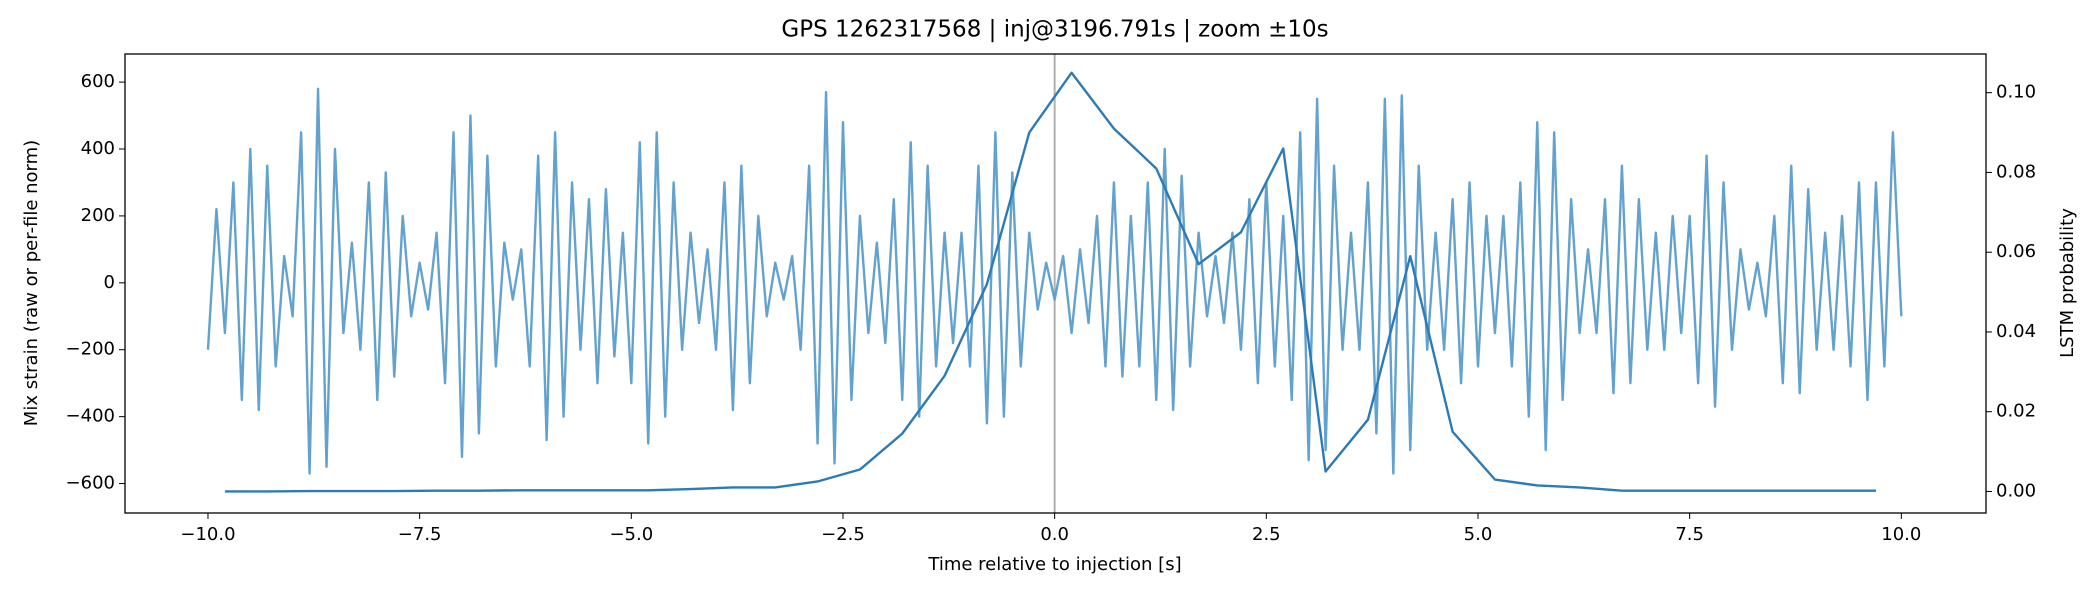  What do you see at coordinates (2016, 331) in the screenshot?
I see `y2-tick-label: 0.04` at bounding box center [2016, 331].